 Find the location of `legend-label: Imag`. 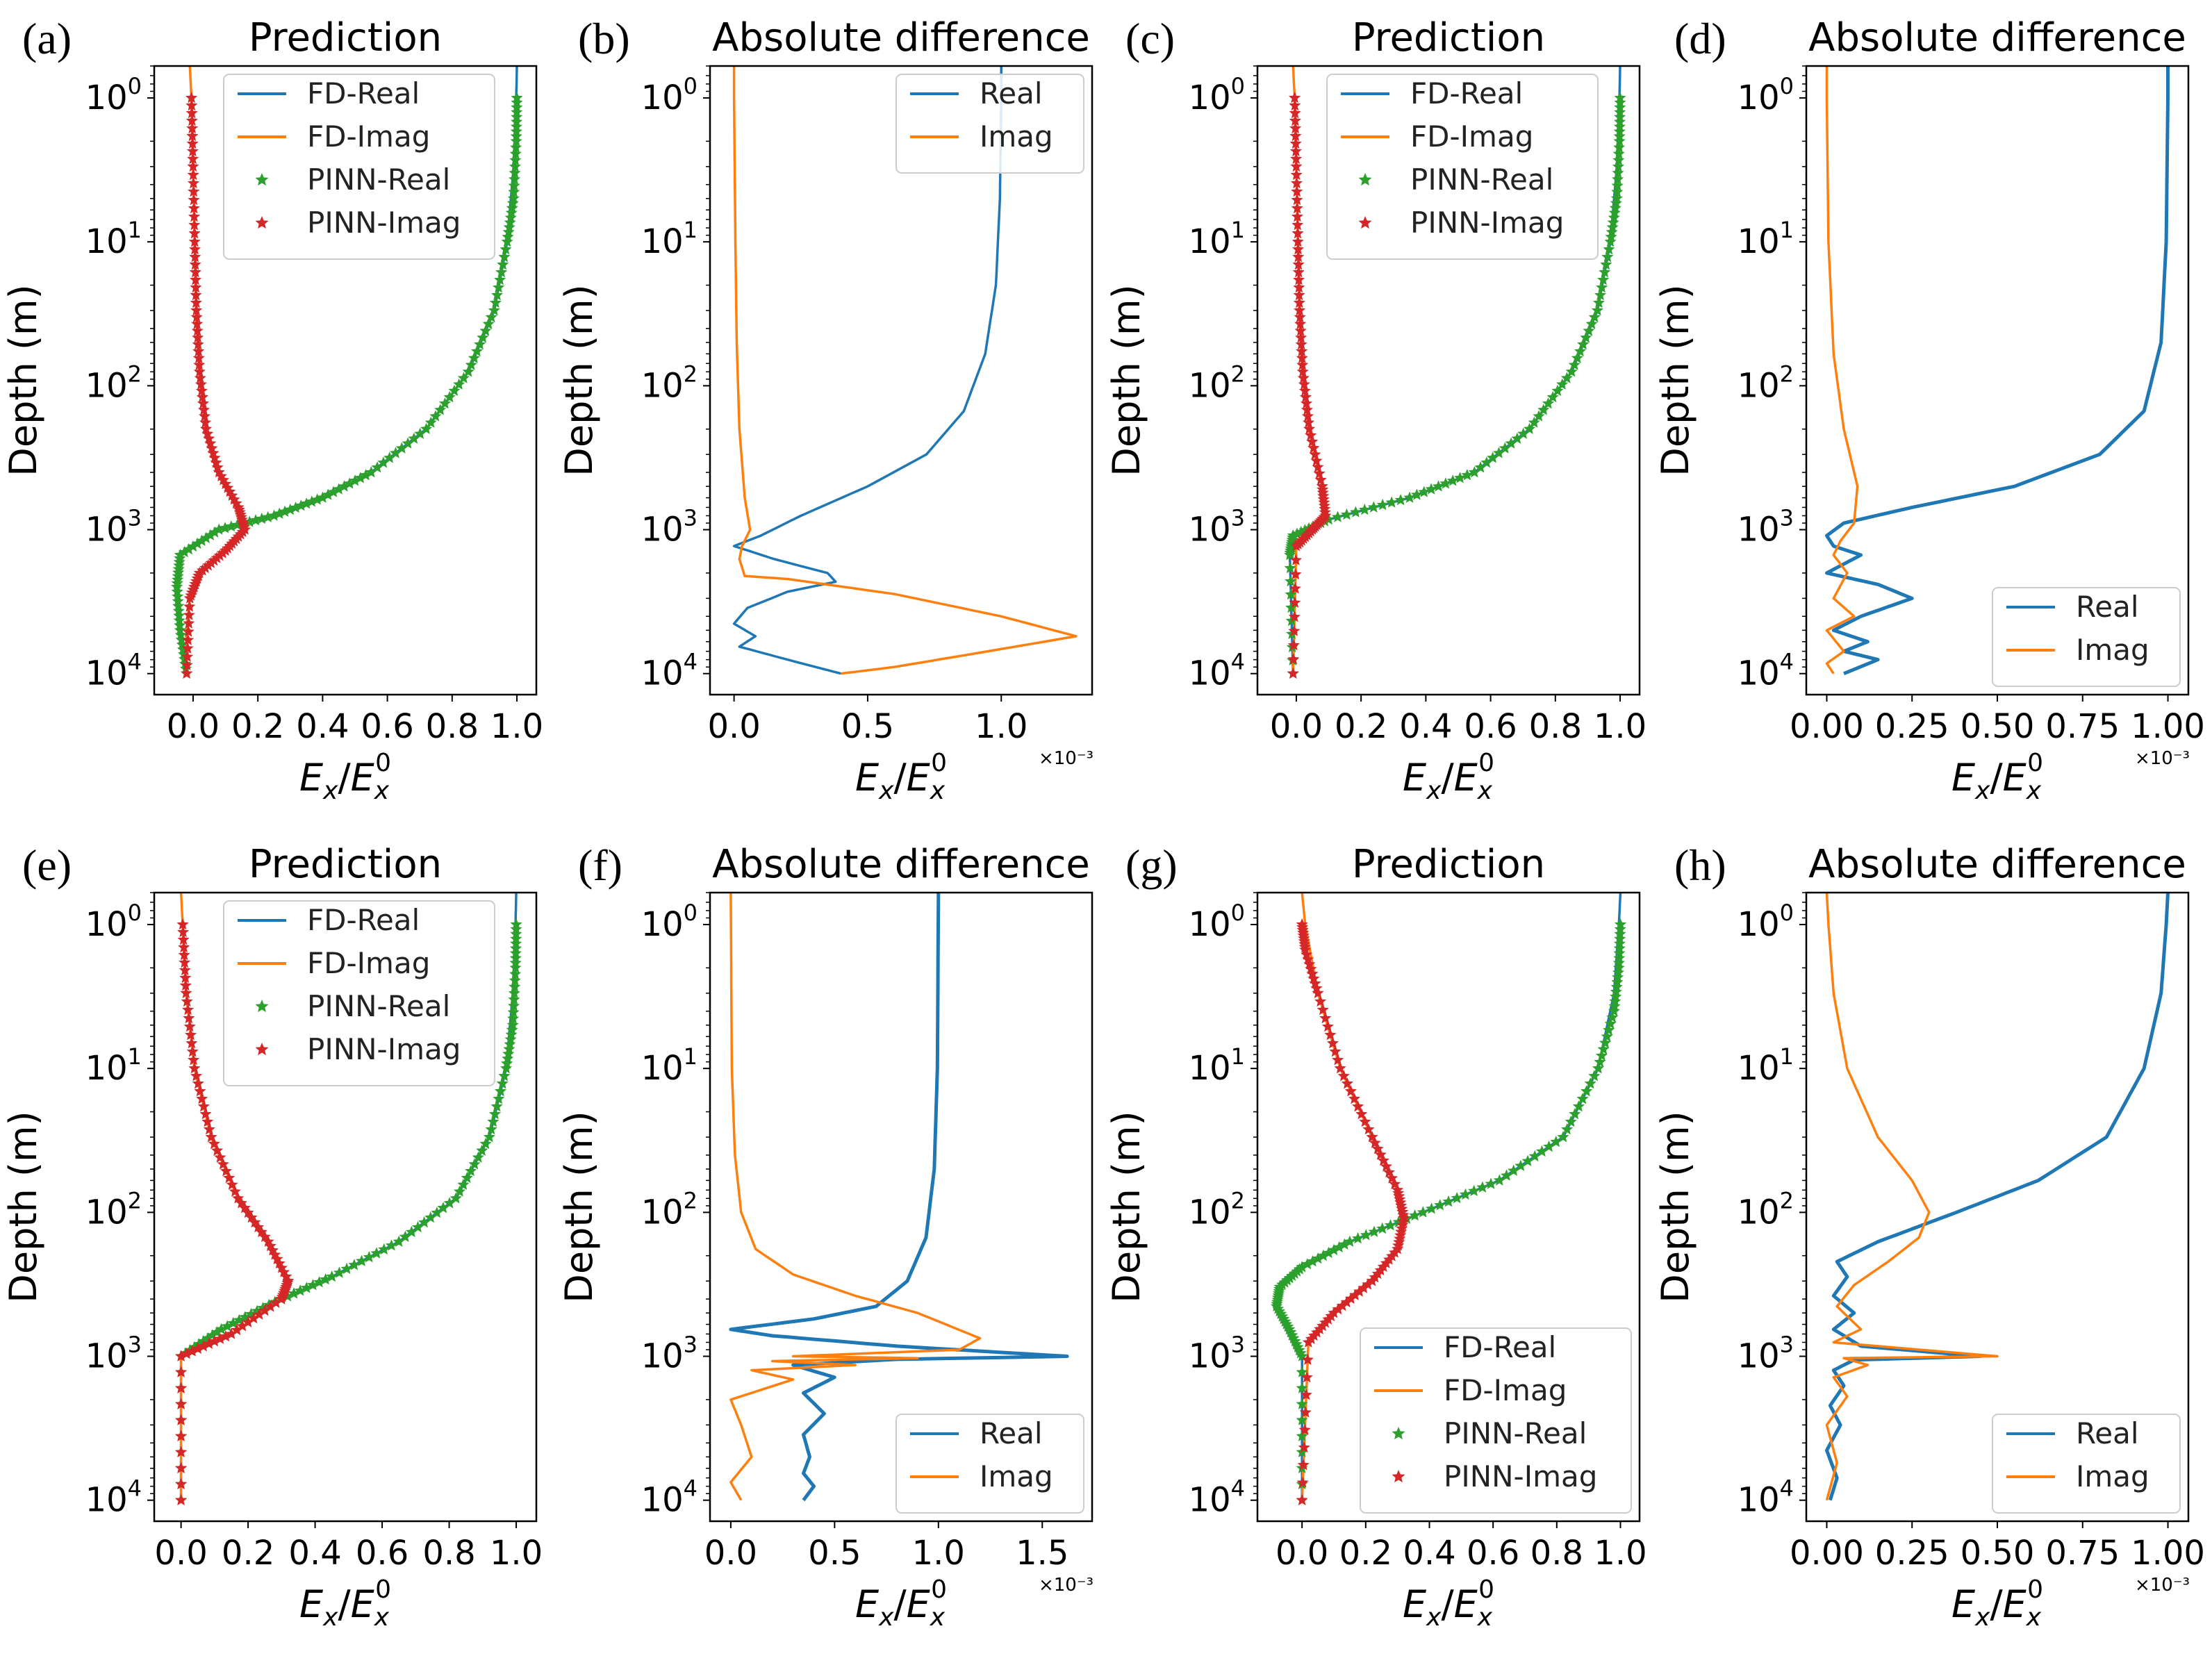

legend-label: Imag is located at coordinates (1017, 136).